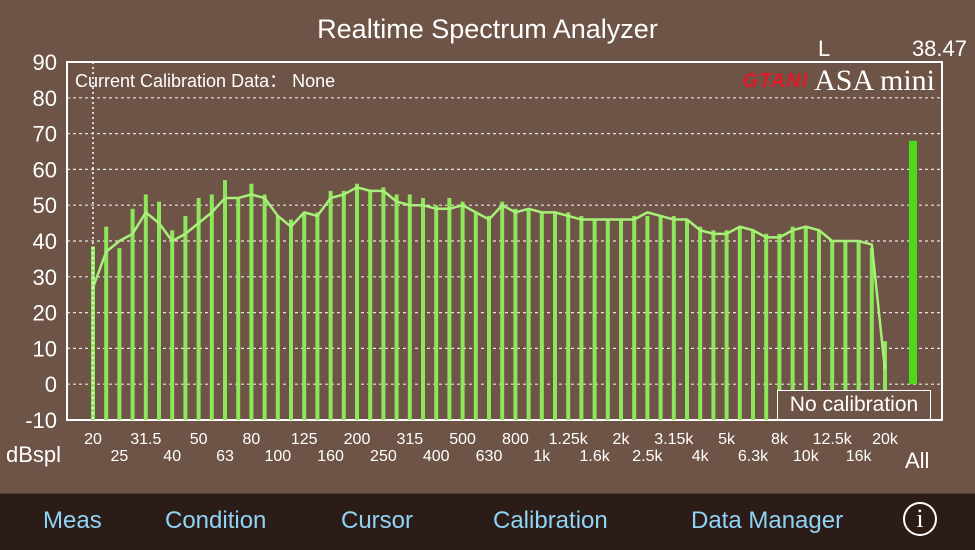  Describe the element at coordinates (806, 456) in the screenshot. I see `x-tick-label: 10k` at that location.